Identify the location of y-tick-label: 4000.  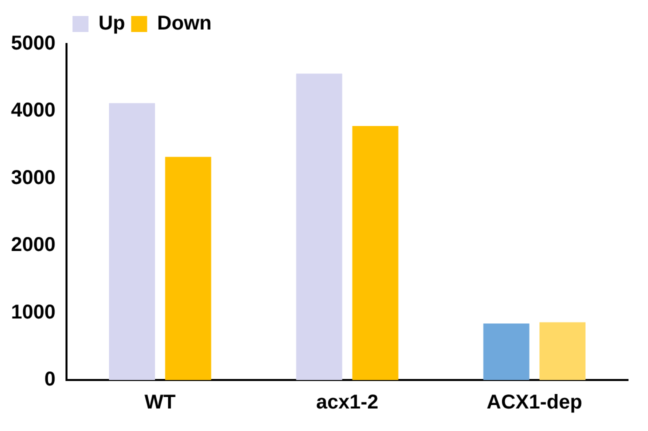
(33, 111).